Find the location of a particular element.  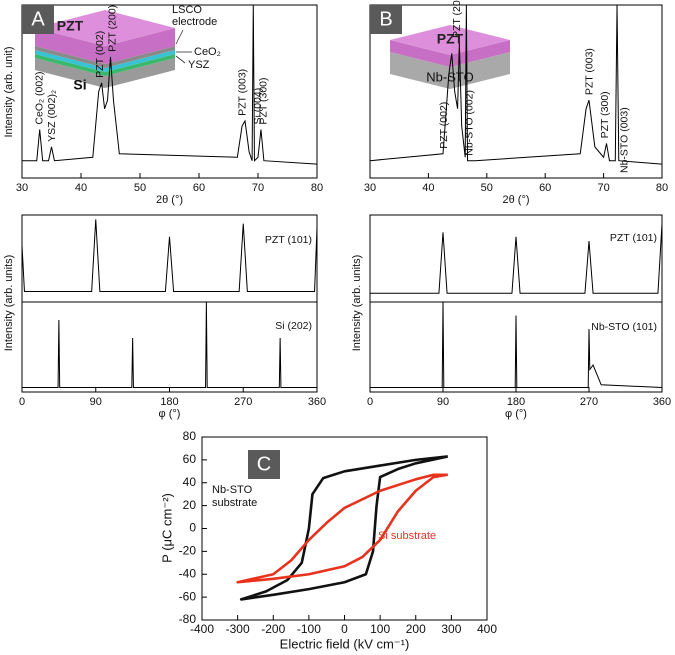

x-axis-label: Electric field (kV cm⁻¹) is located at coordinates (345, 643).